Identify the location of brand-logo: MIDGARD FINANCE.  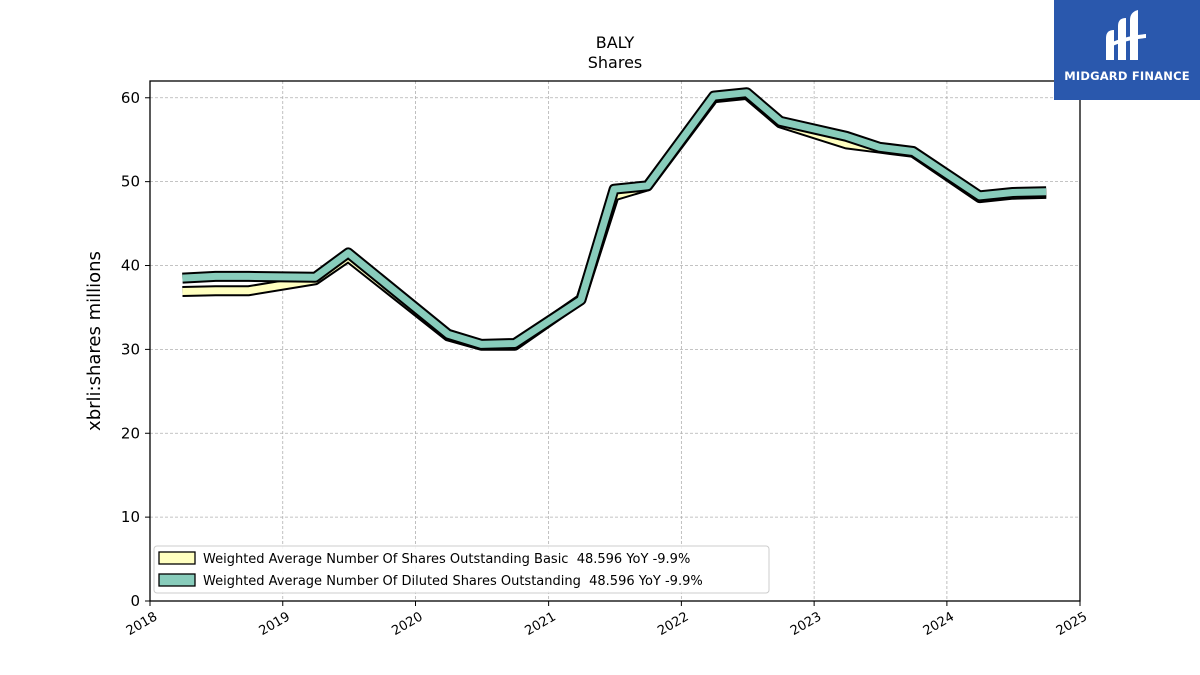
(1127, 50).